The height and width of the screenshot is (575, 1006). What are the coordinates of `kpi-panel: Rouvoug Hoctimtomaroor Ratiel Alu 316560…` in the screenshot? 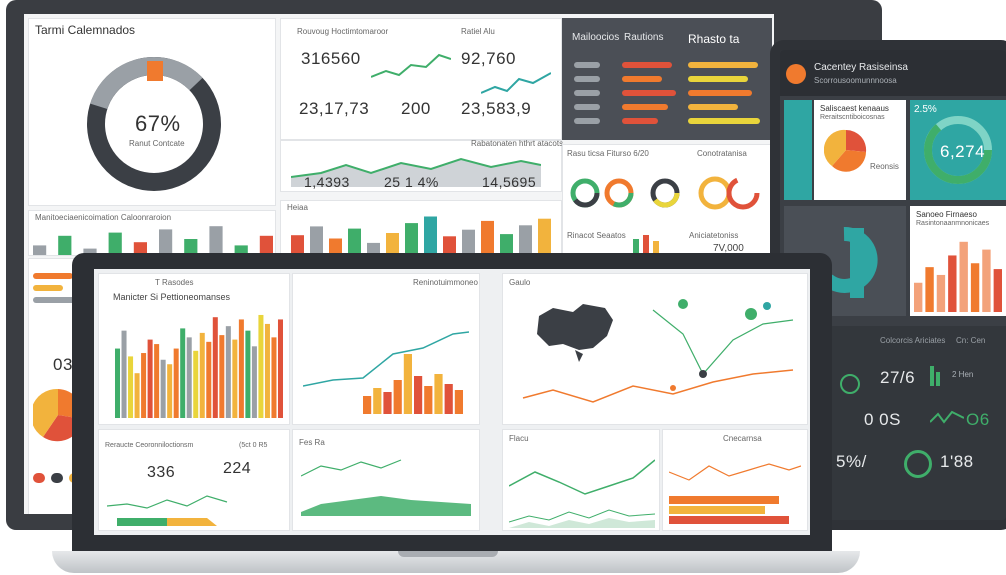 It's located at (421, 79).